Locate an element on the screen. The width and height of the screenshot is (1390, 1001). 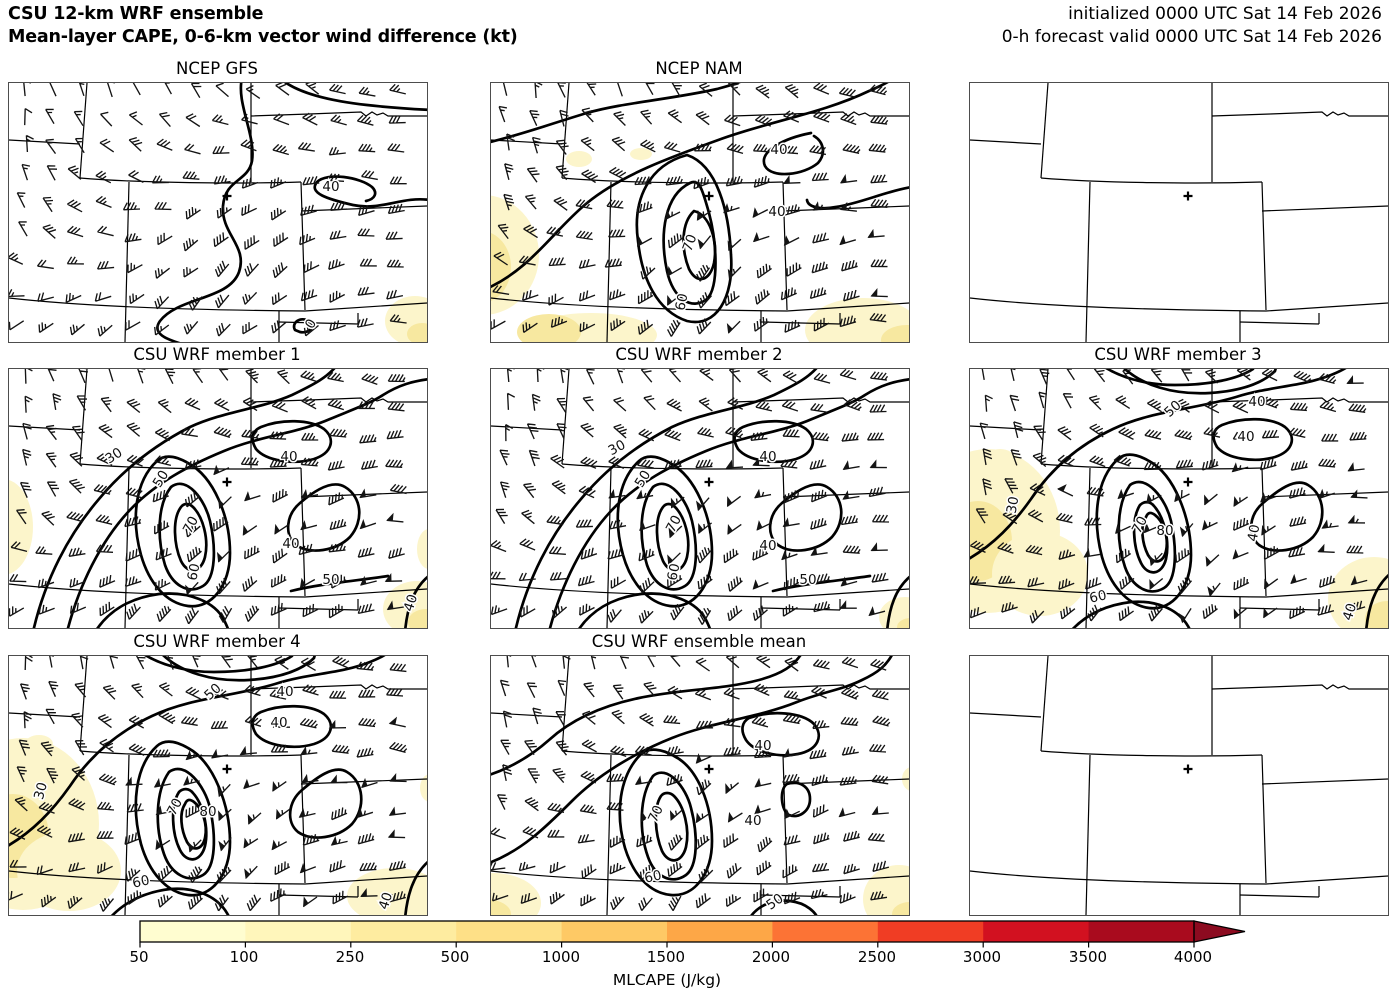
panel-title-ensemble-mean: CSU WRF ensemble mean is located at coordinates (699, 641).